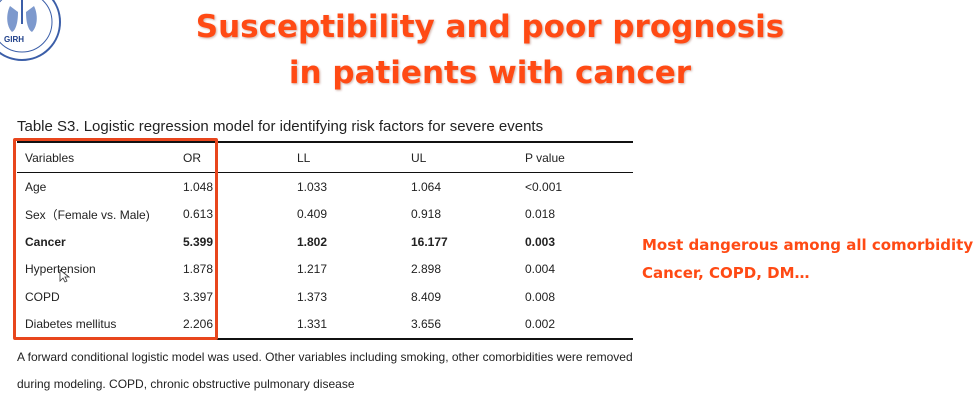  Describe the element at coordinates (192, 157) in the screenshot. I see `header-or: OR` at that location.